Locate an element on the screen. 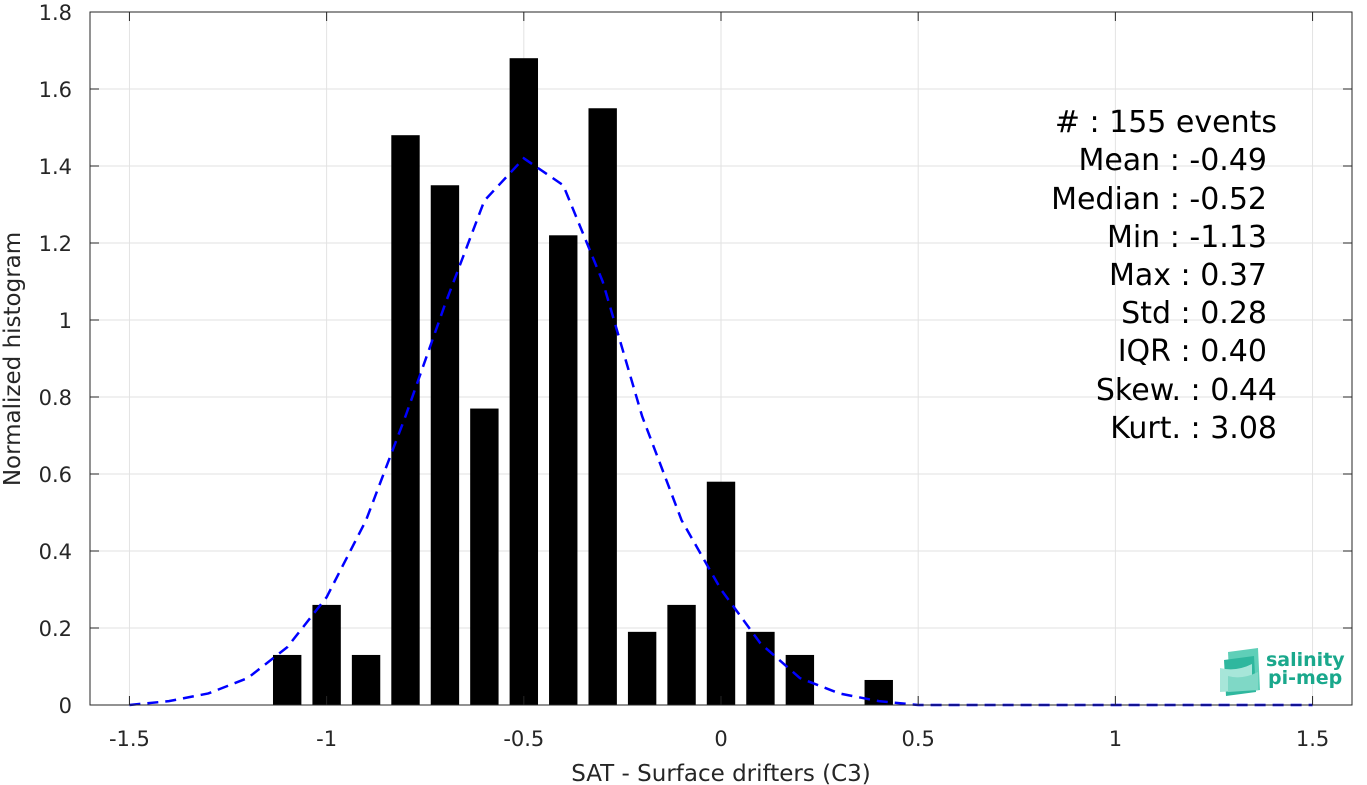  y-tick-label: 1.4 is located at coordinates (55, 167).